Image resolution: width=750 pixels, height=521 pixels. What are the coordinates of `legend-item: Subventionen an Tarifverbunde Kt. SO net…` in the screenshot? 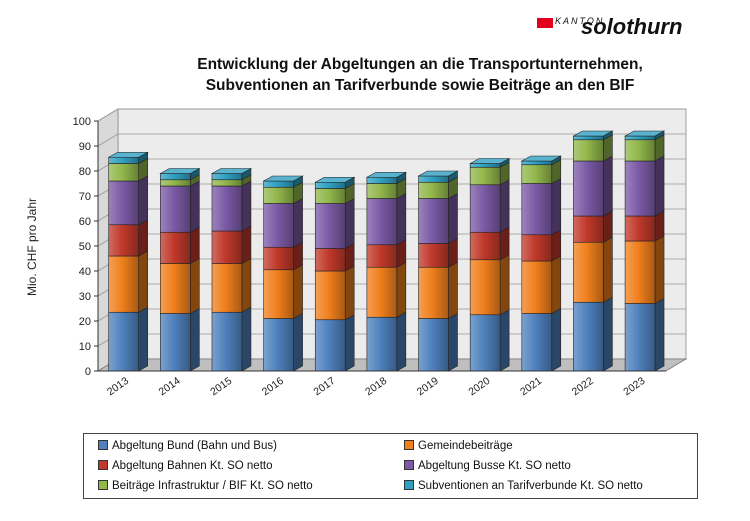 It's located at (523, 485).